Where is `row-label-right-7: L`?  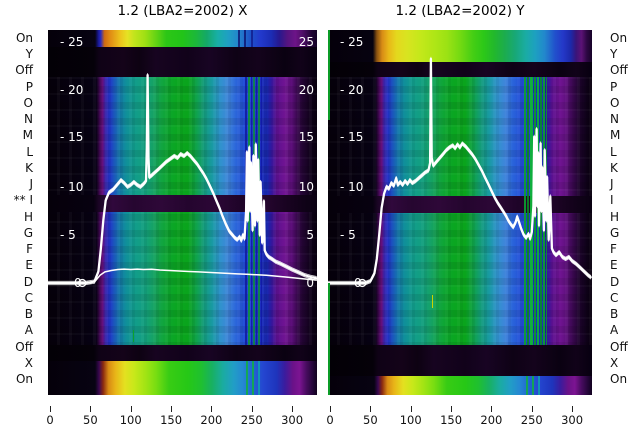 row-label-right-7: L is located at coordinates (613, 151).